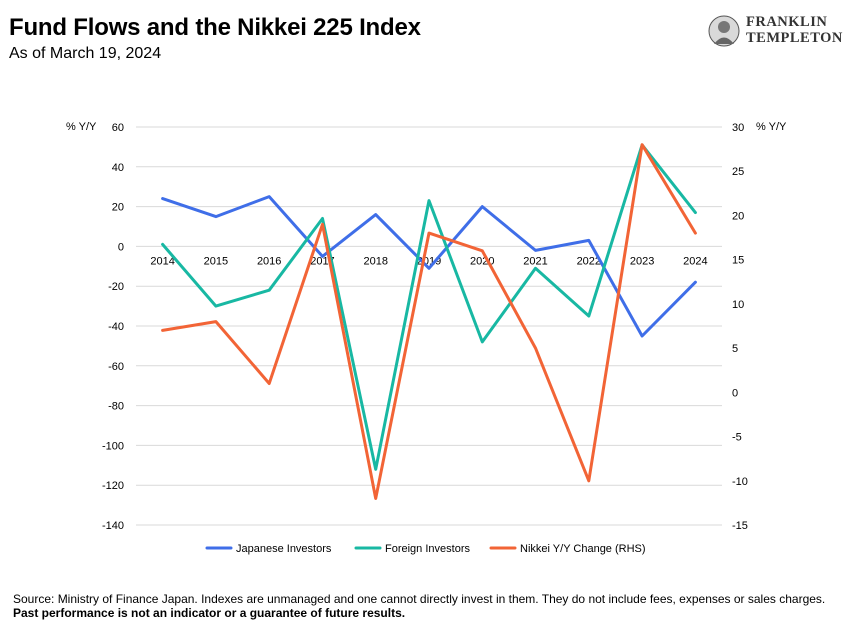 The width and height of the screenshot is (854, 632). Describe the element at coordinates (642, 261) in the screenshot. I see `x-tick-label: 2023` at that location.